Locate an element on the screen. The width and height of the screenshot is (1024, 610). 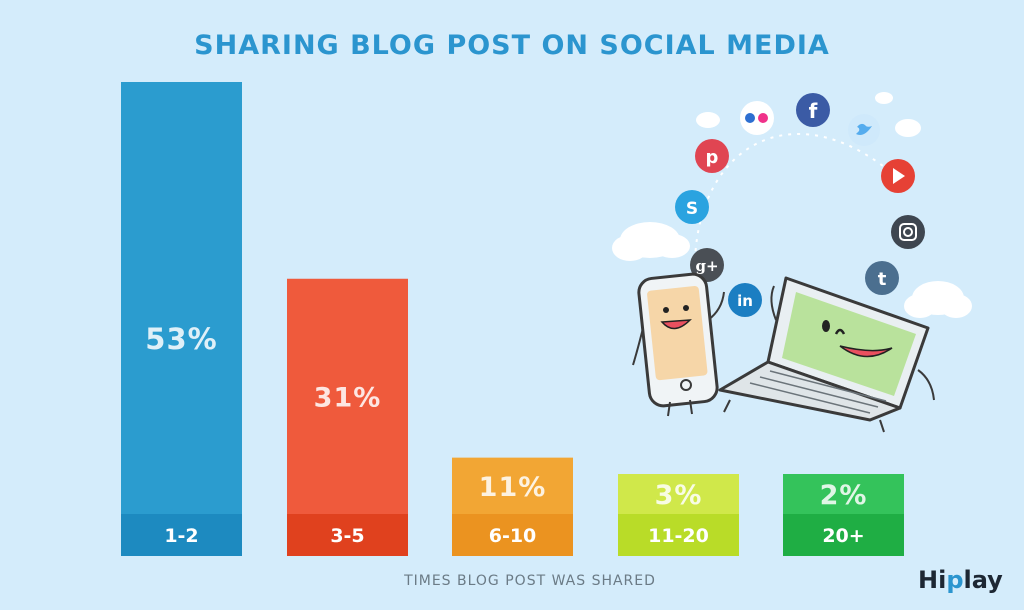
flickr-icon is located at coordinates (757, 118).